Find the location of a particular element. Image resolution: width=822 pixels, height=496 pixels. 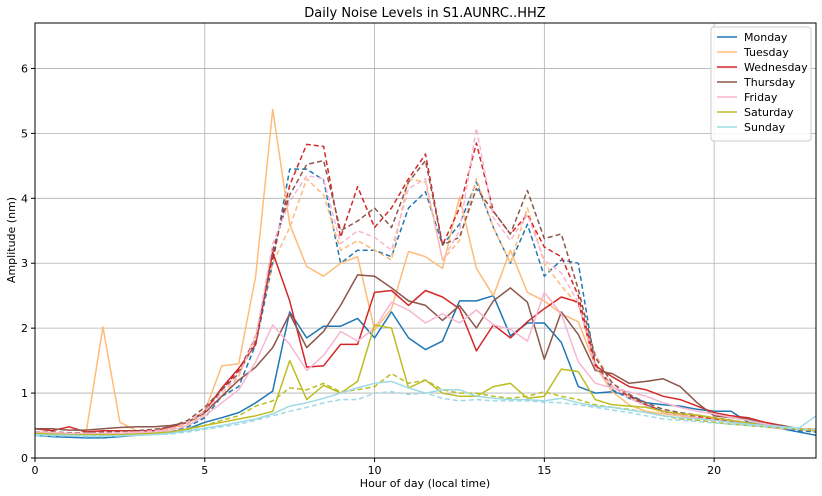

y-tick-label: 4 is located at coordinates (24, 198).